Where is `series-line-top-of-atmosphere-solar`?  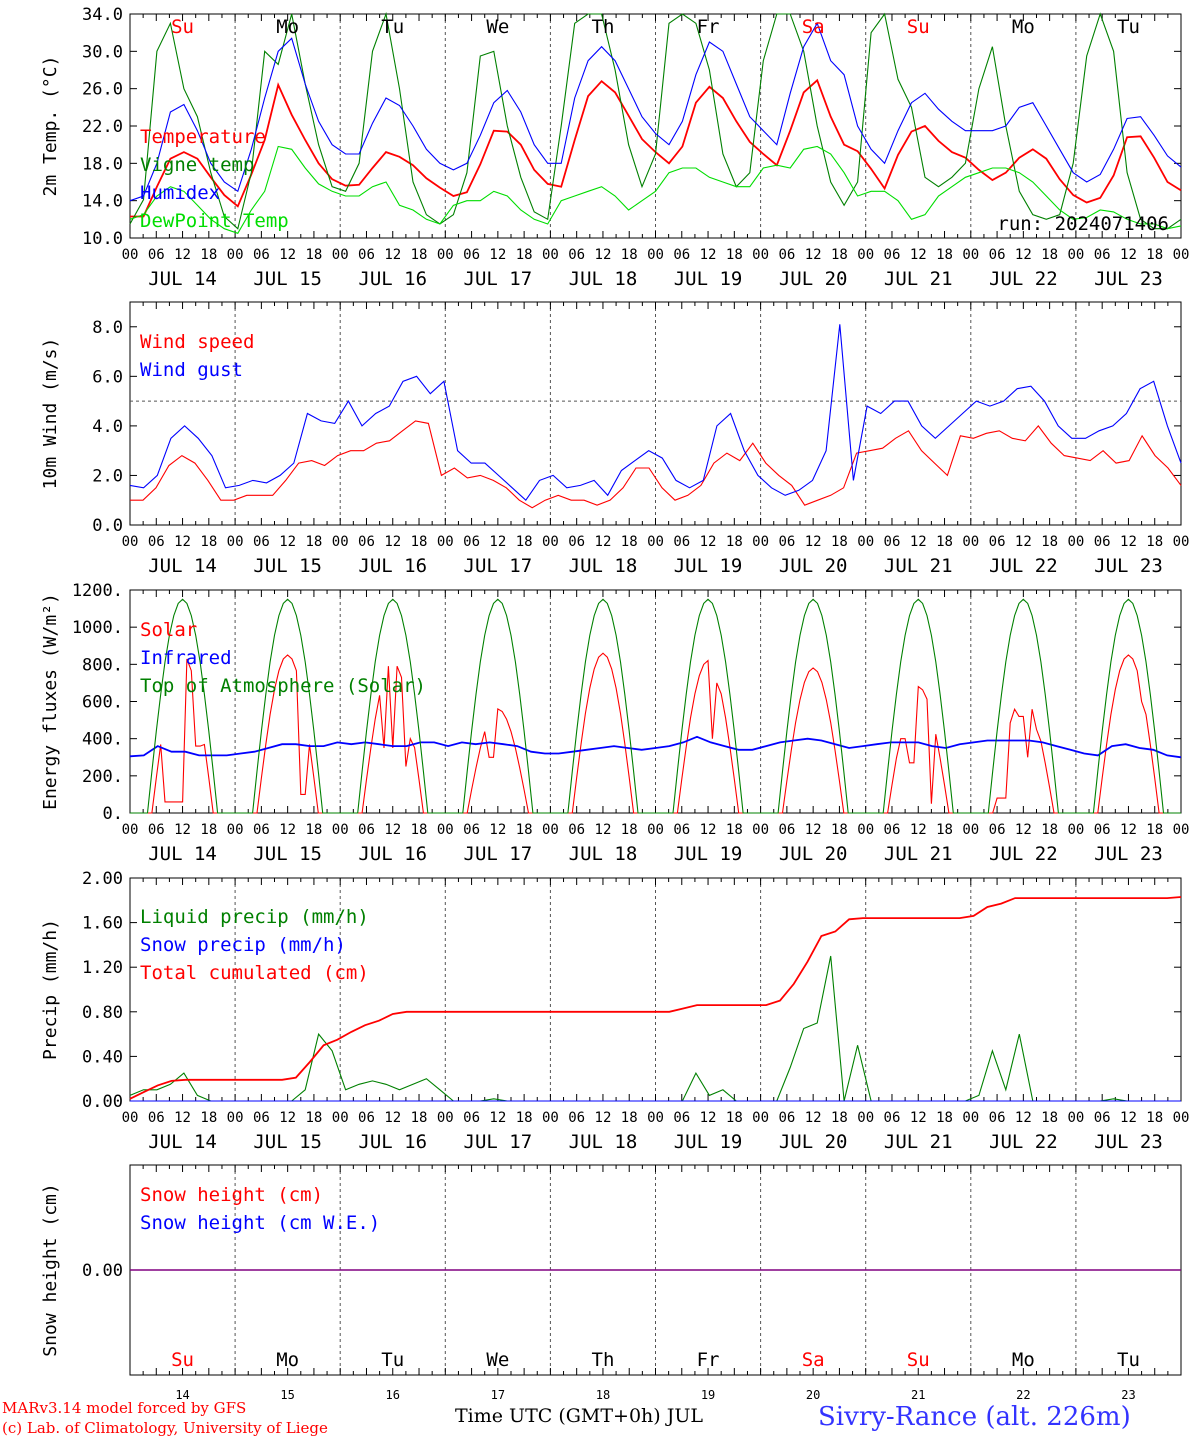 series-line-top-of-atmosphere-solar is located at coordinates (655, 706).